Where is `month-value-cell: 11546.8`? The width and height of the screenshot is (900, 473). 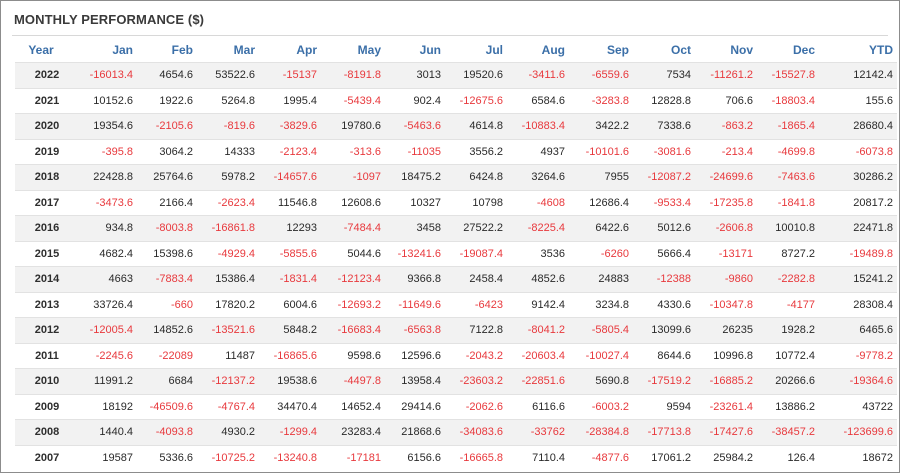 month-value-cell: 11546.8 is located at coordinates (290, 202).